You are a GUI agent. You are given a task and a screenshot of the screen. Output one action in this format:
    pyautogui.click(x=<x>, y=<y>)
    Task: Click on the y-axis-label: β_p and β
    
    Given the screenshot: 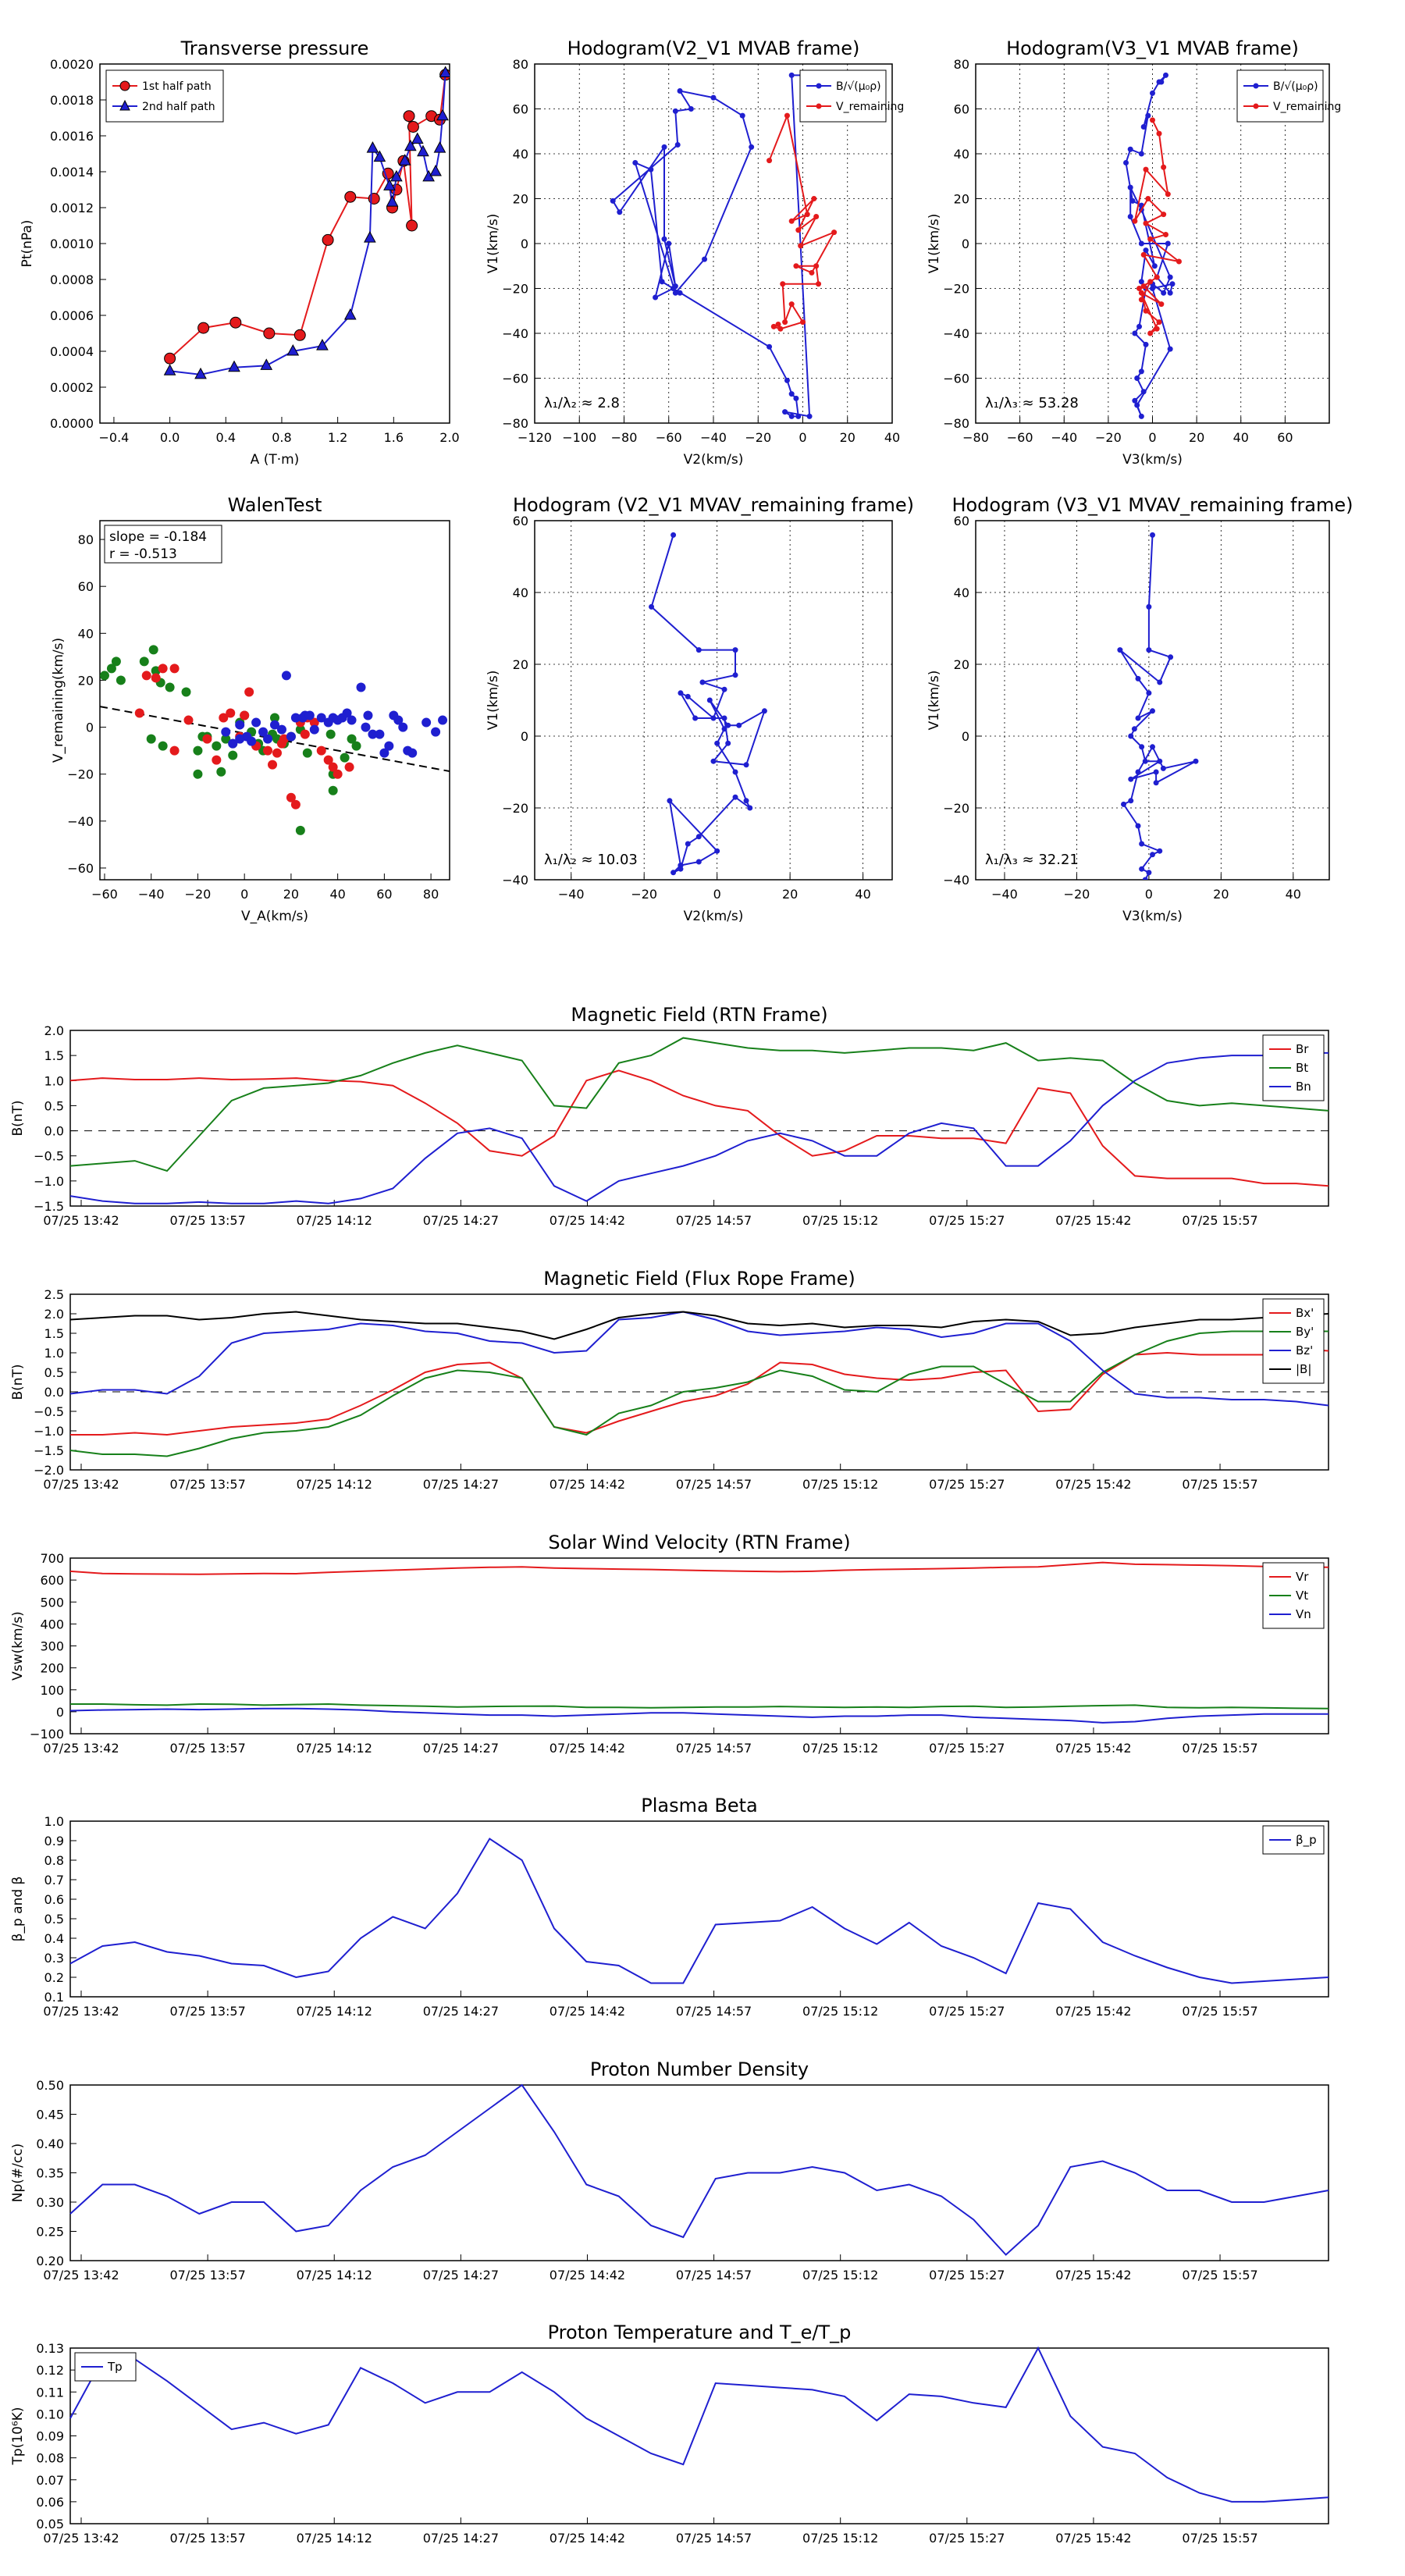 What is the action you would take?
    pyautogui.click(x=18, y=1909)
    